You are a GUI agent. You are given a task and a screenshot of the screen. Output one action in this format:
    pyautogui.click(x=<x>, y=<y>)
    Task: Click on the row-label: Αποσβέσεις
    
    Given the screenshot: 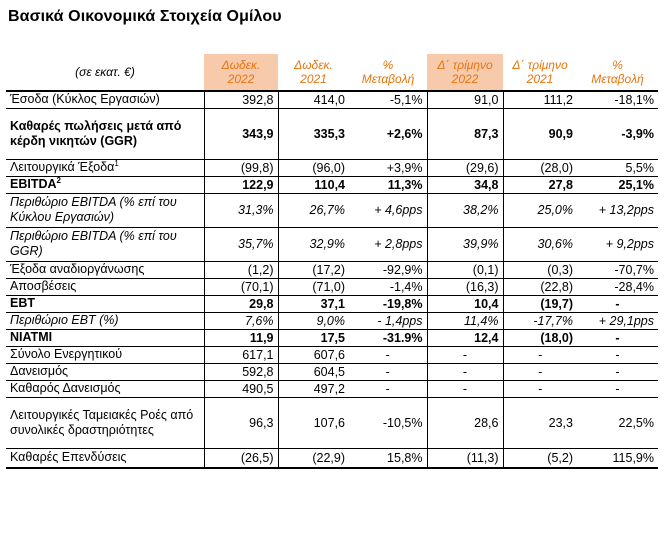 What is the action you would take?
    pyautogui.click(x=105, y=286)
    